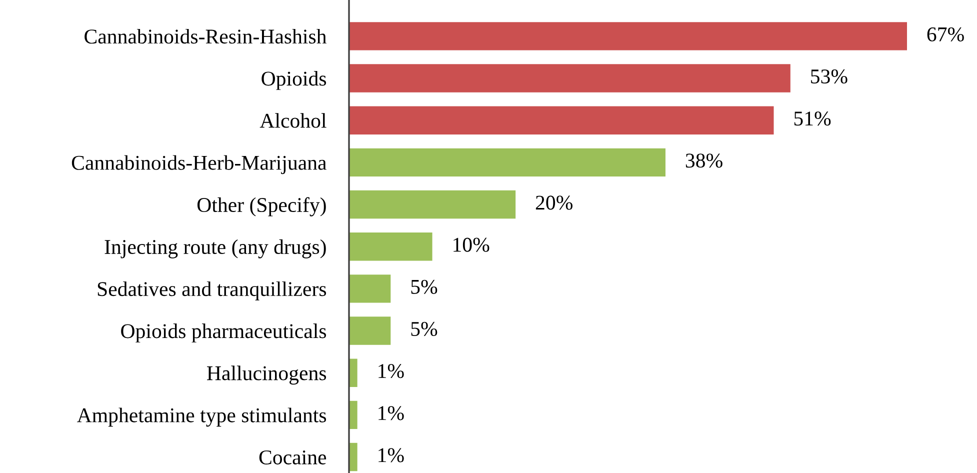 The height and width of the screenshot is (473, 977). Describe the element at coordinates (212, 290) in the screenshot. I see `y-tick-label: Sedatives and tranquillizers` at that location.